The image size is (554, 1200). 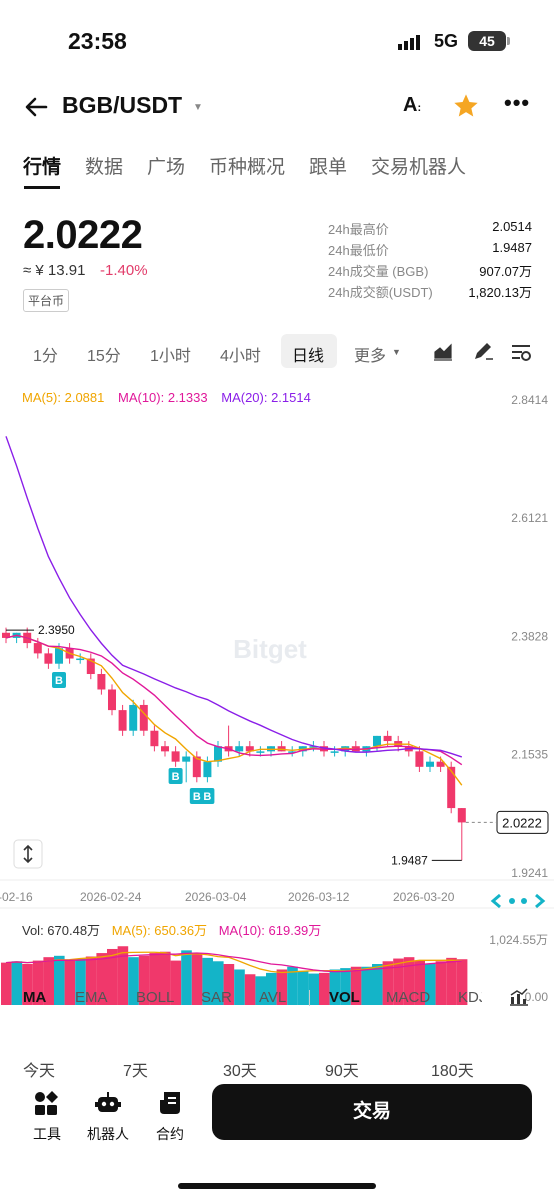 What do you see at coordinates (519, 997) in the screenshot?
I see `indicator-chart-icon` at bounding box center [519, 997].